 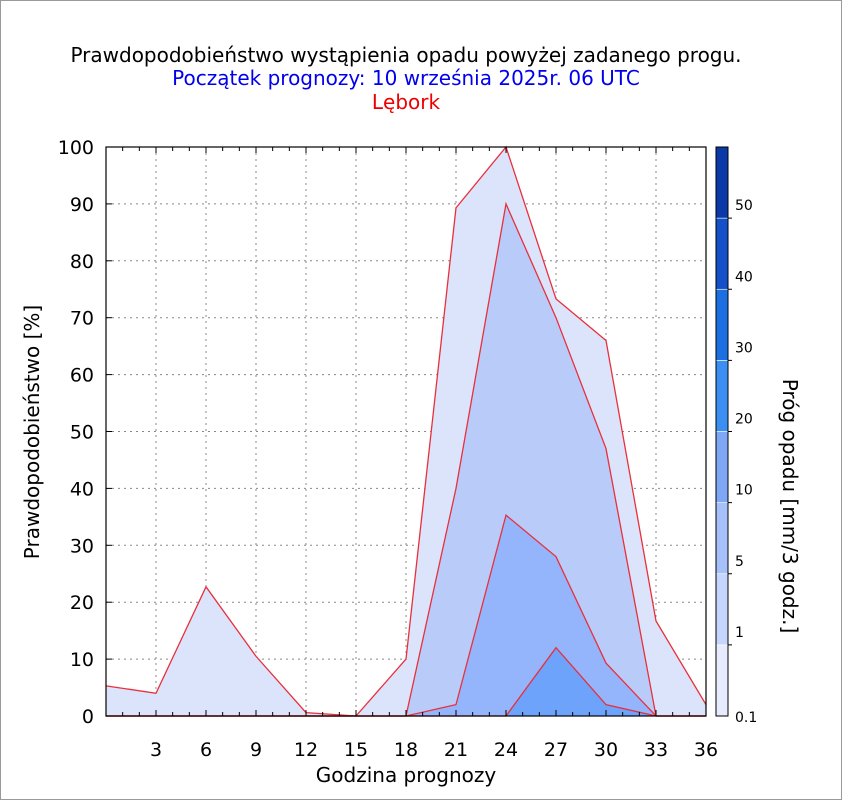 What do you see at coordinates (656, 750) in the screenshot?
I see `x-tick-label: 33` at bounding box center [656, 750].